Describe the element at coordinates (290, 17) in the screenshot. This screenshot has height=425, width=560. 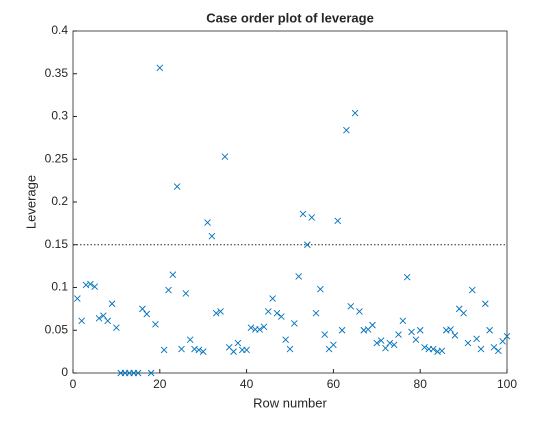
I see `chart-title: Case order plot of leverage` at that location.